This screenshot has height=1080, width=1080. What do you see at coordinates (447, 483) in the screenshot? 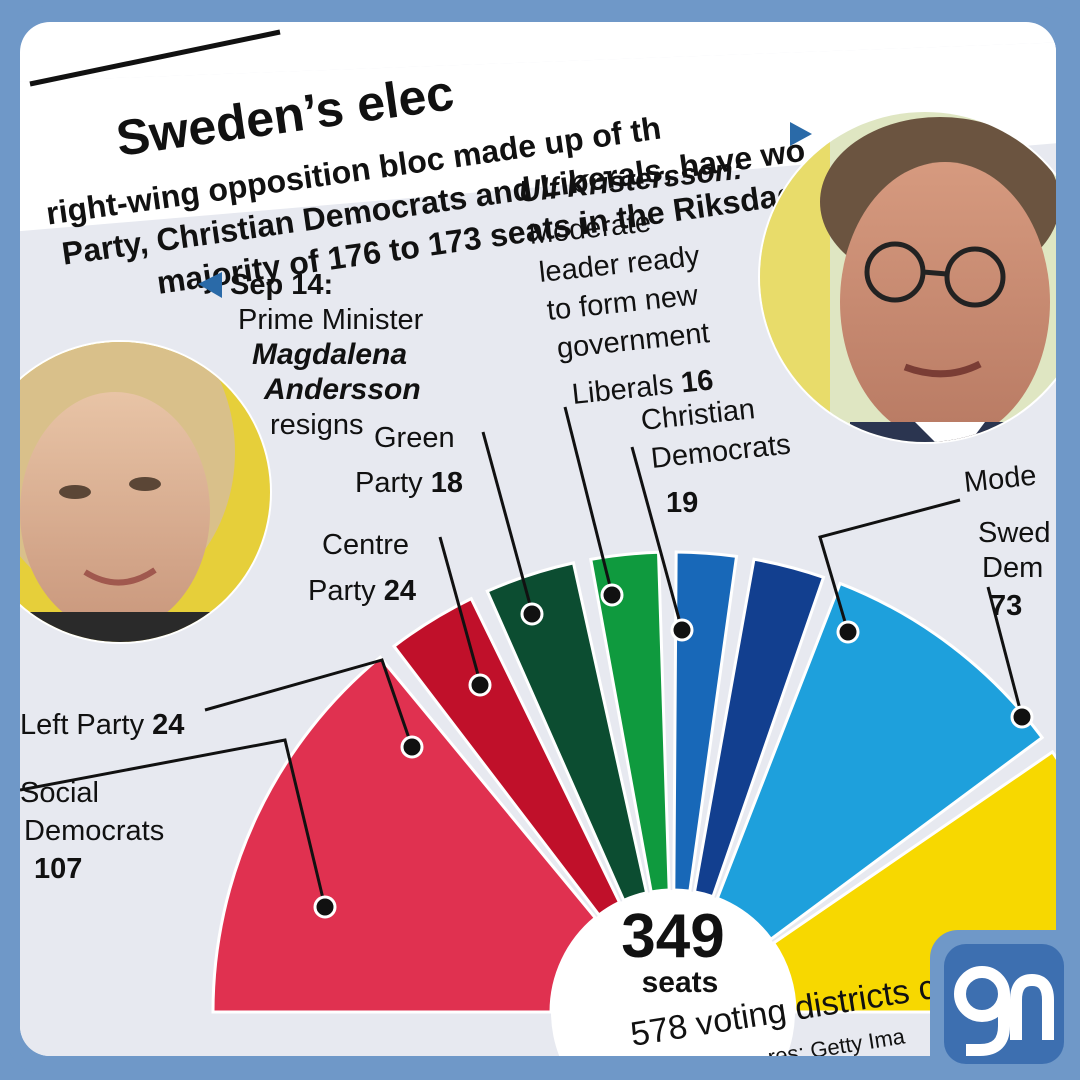
I see `label-green-party-num: 18` at bounding box center [447, 483].